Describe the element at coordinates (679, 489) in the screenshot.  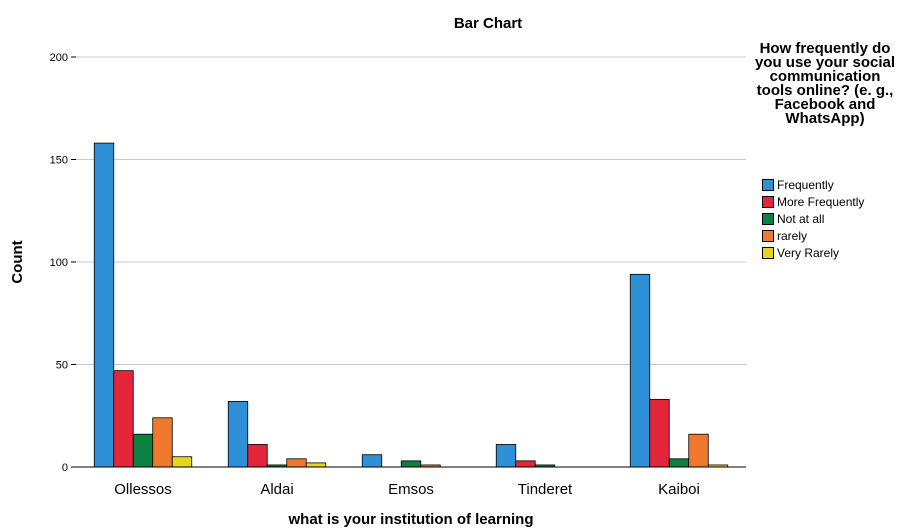
I see `x-category-label: Kaiboi` at that location.